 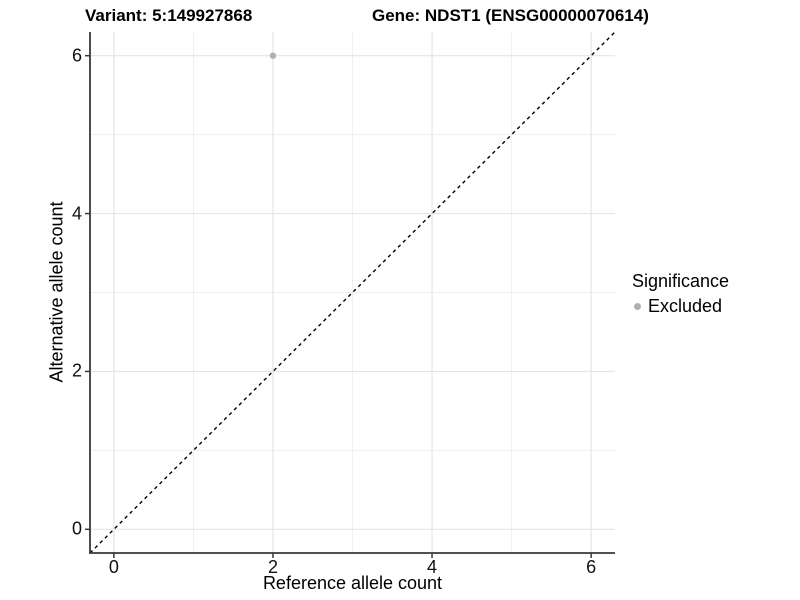 What do you see at coordinates (591, 567) in the screenshot?
I see `x-tick-label: 6` at bounding box center [591, 567].